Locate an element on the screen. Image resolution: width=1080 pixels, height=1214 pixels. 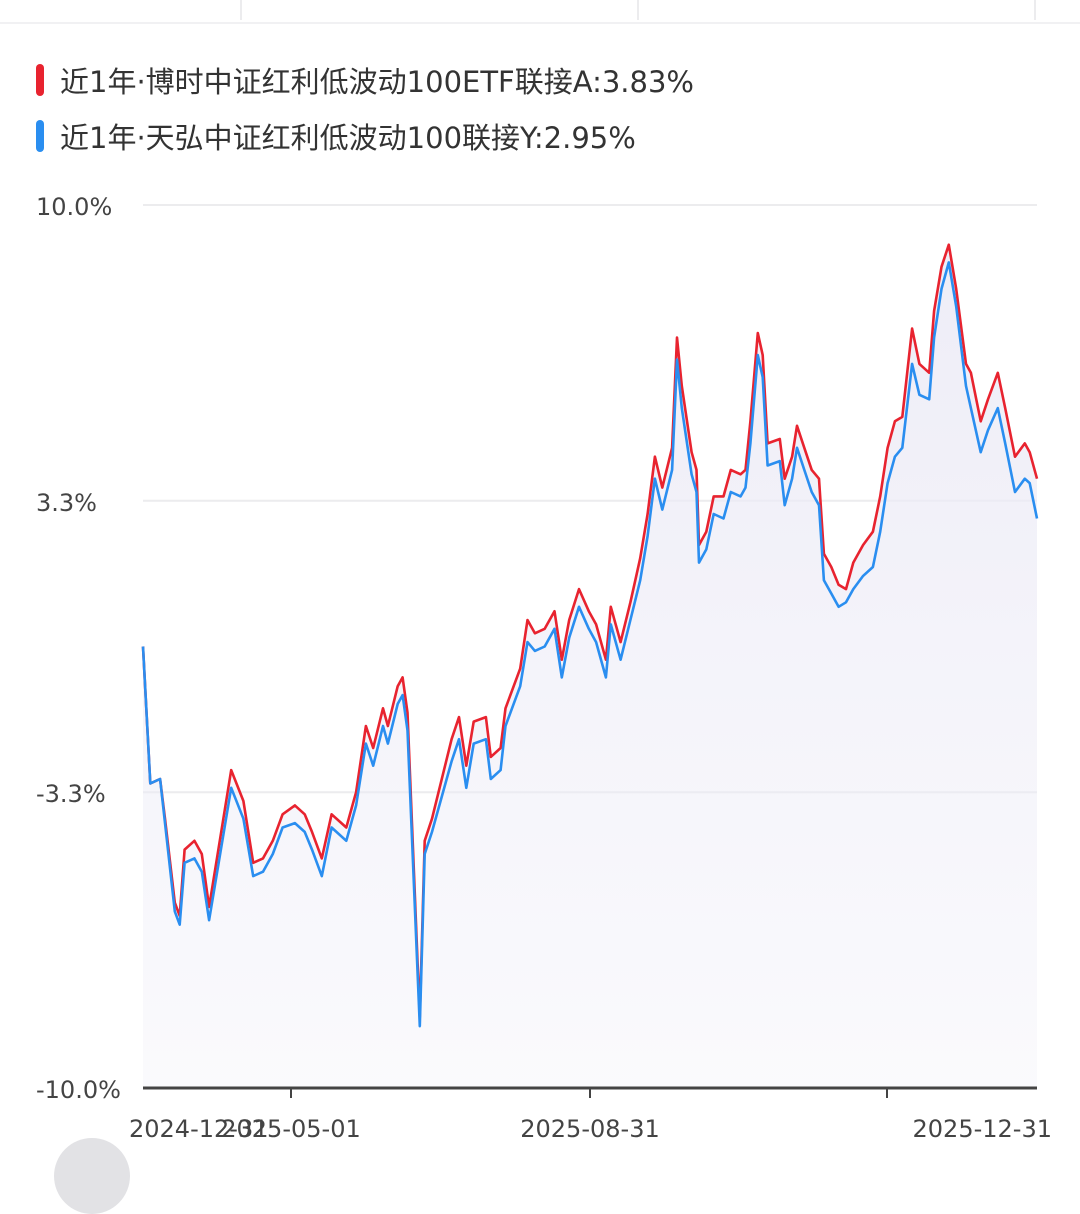
top-tab-strip is located at coordinates (540, 12).